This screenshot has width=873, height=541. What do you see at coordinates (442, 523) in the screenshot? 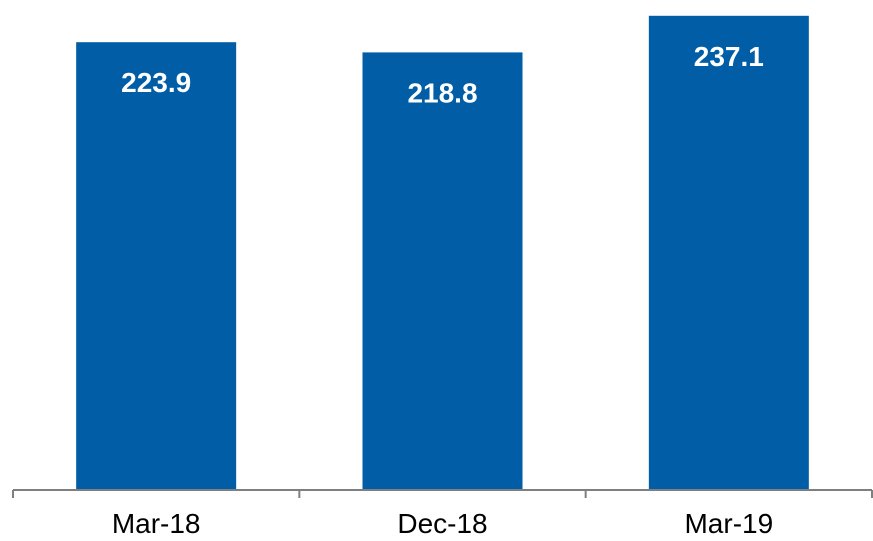
I see `x-tick-label-dec-18: Dec-18` at bounding box center [442, 523].